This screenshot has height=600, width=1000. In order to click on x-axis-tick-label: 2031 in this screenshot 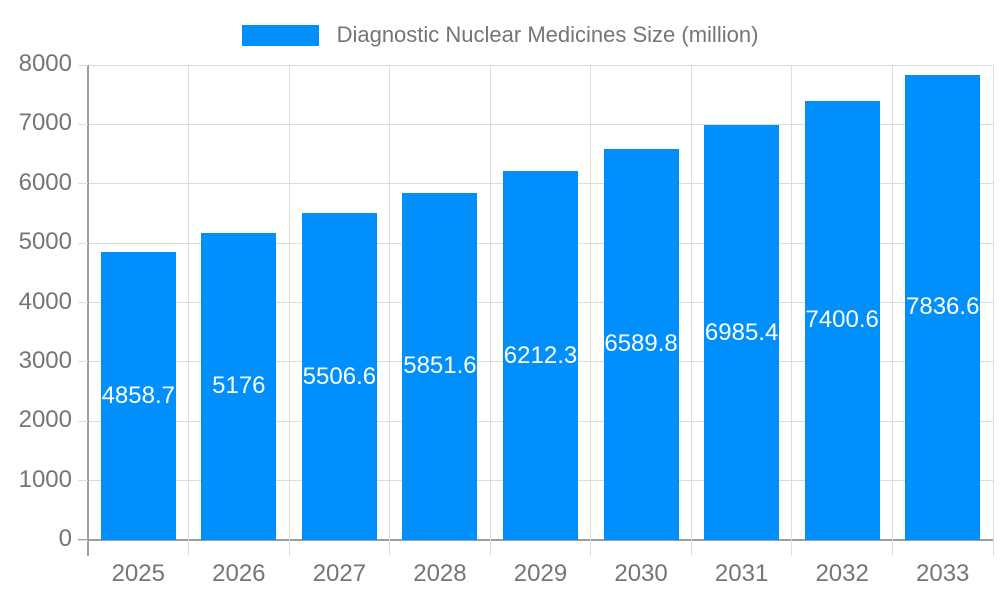, I will do `click(741, 573)`.